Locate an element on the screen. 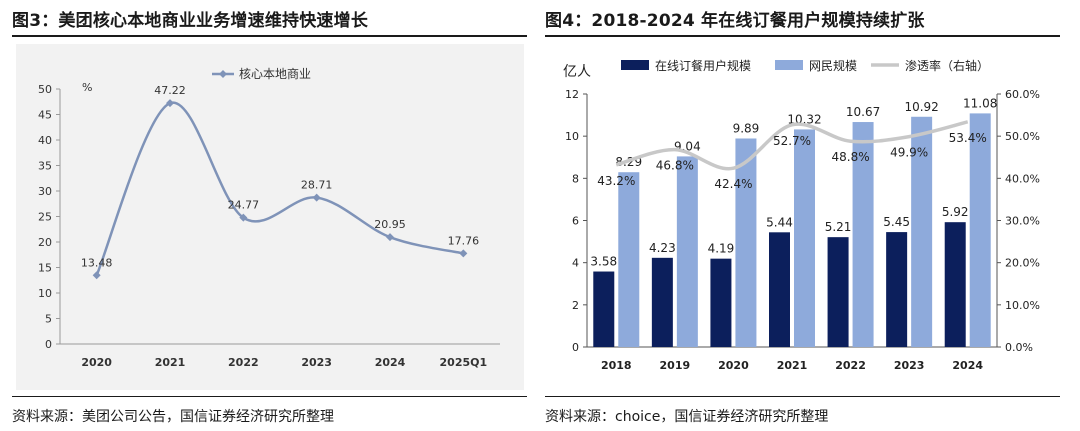  y-tick-label: 40 is located at coordinates (45, 140).